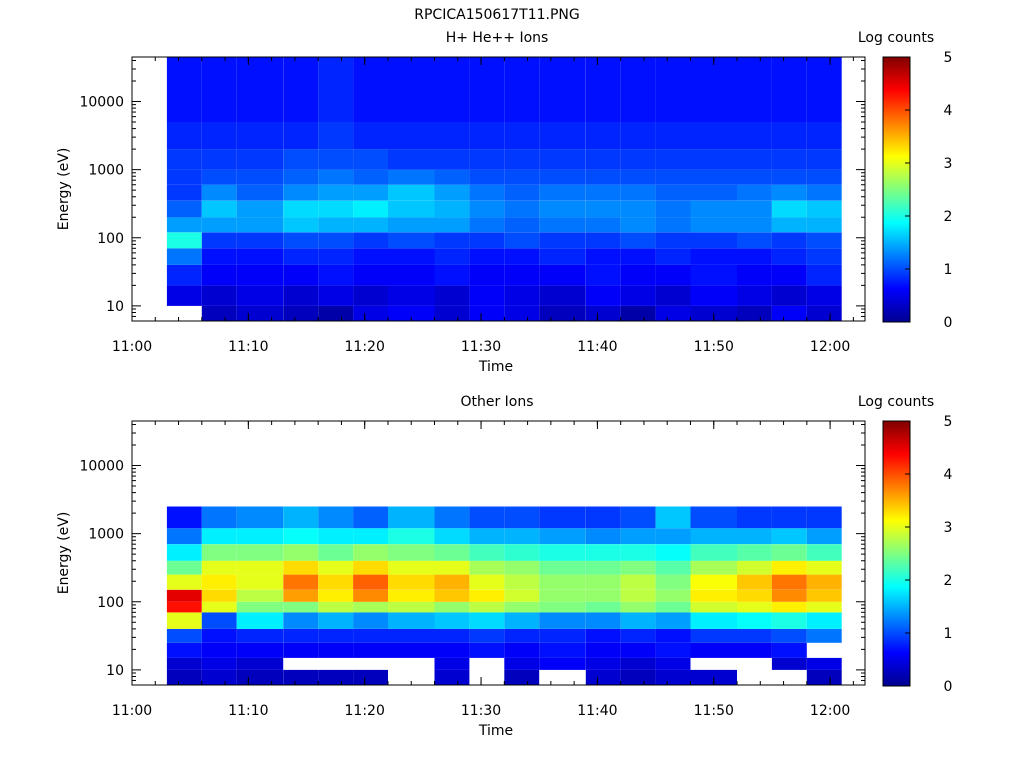 This screenshot has height=768, width=1024. What do you see at coordinates (948, 323) in the screenshot?
I see `colorbar-tick-label: 0` at bounding box center [948, 323].